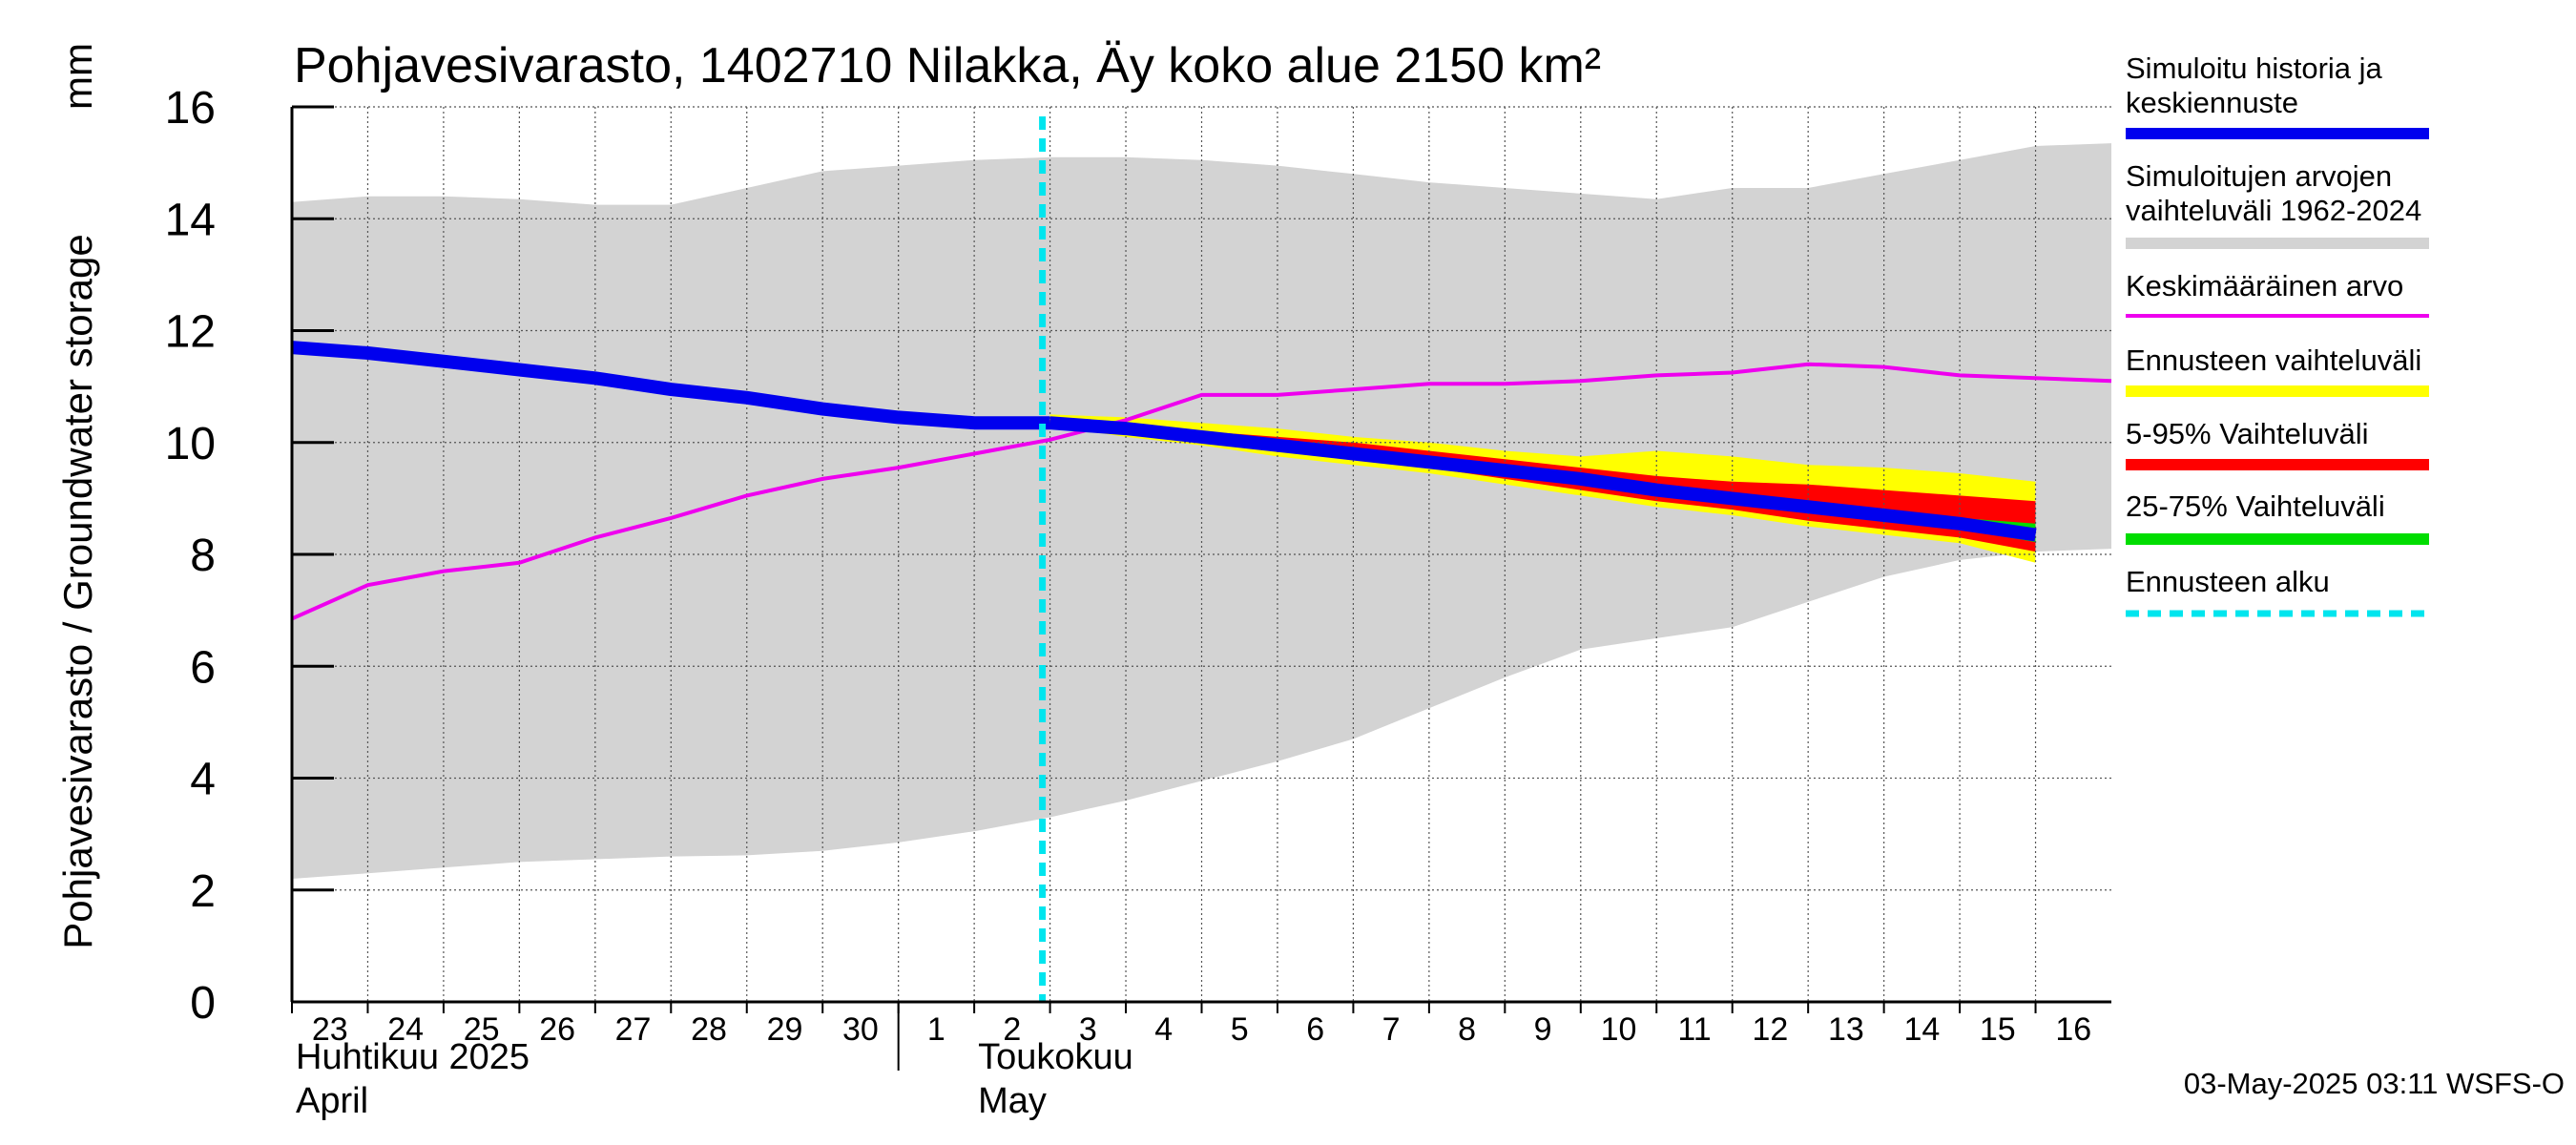 The height and width of the screenshot is (1145, 2576). I want to click on x-tick-label: 28, so click(709, 1029).